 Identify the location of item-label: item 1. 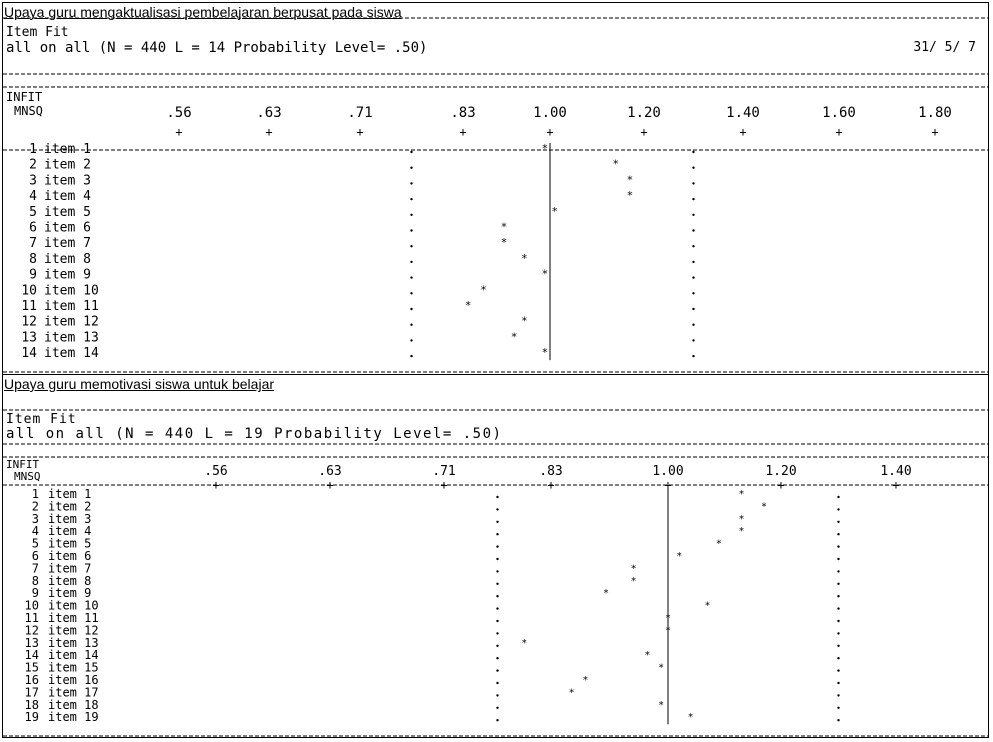
(67, 149).